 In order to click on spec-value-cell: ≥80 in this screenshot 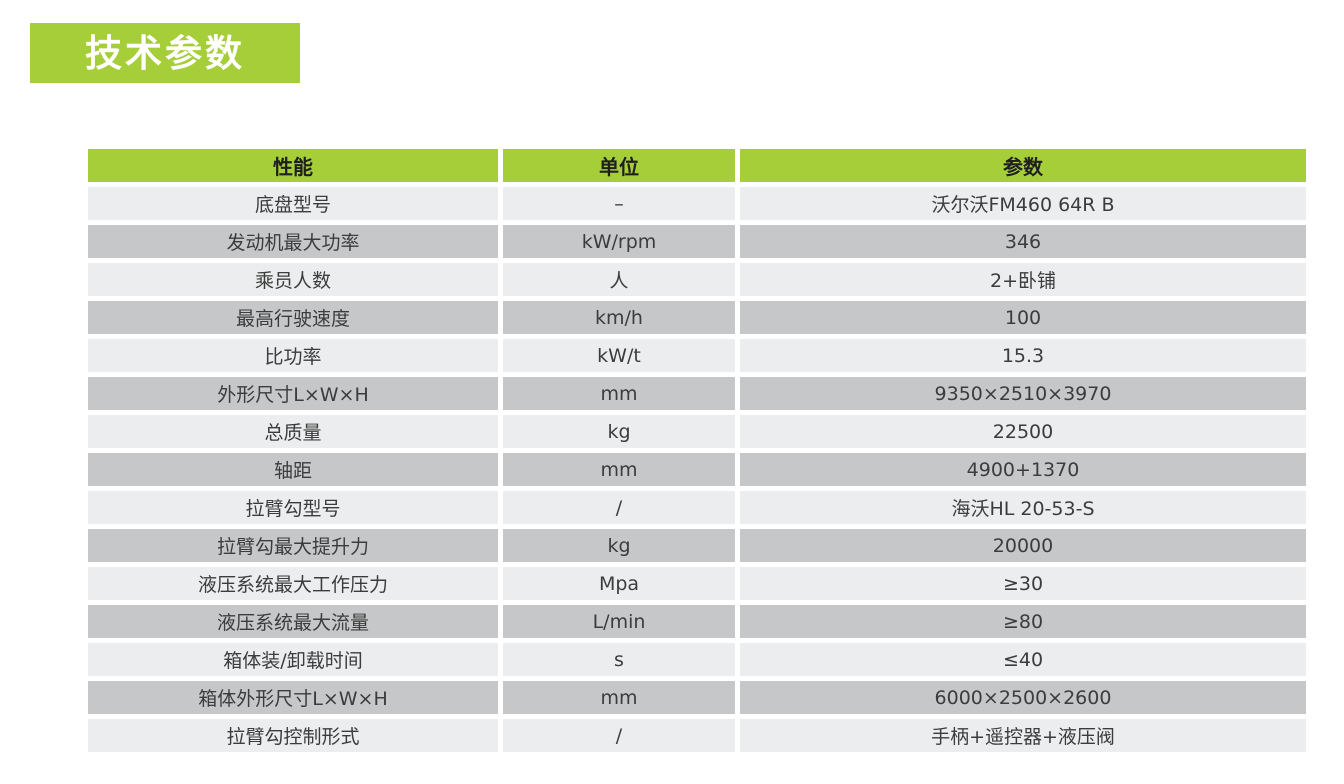, I will do `click(1023, 621)`.